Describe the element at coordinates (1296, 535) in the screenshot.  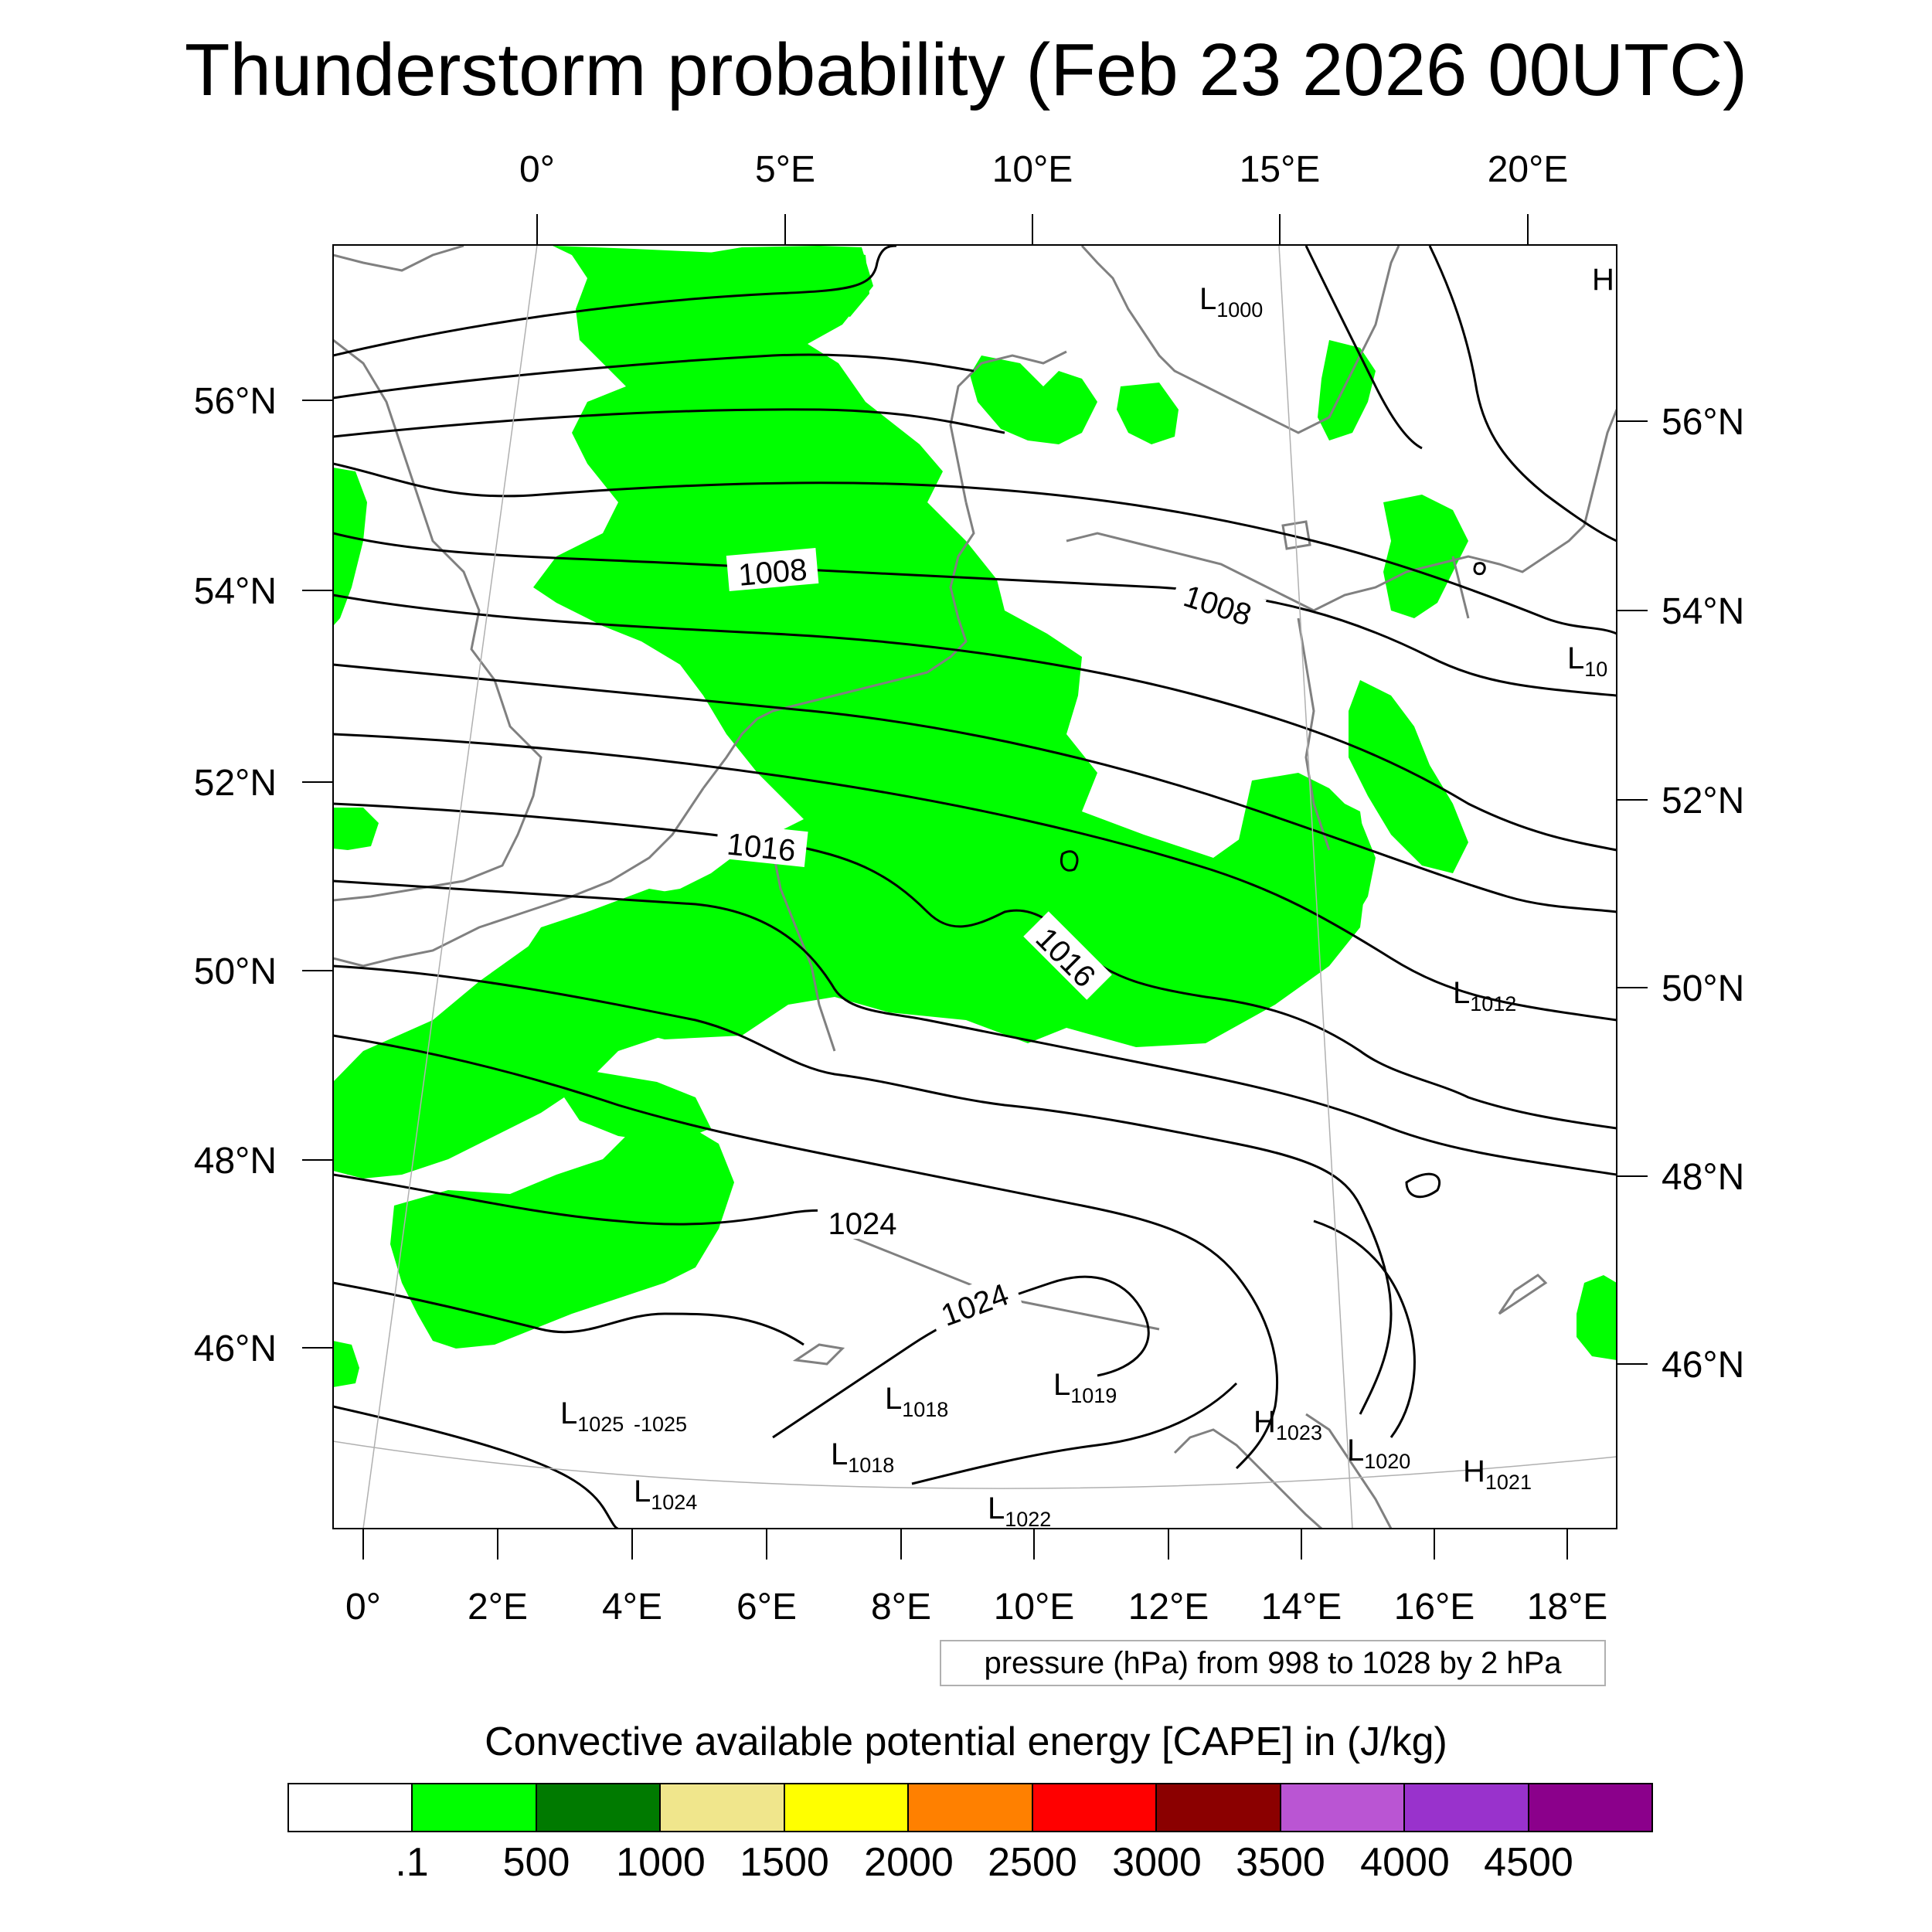
I see `island-bornholm` at that location.